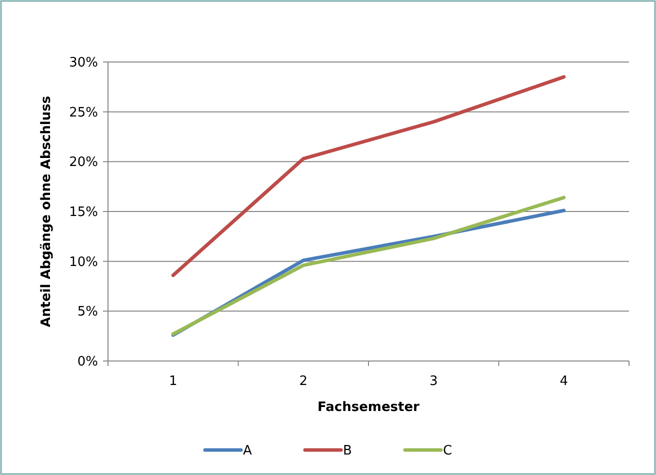 The image size is (656, 475). What do you see at coordinates (83, 63) in the screenshot?
I see `y-tick-label: 30%` at bounding box center [83, 63].